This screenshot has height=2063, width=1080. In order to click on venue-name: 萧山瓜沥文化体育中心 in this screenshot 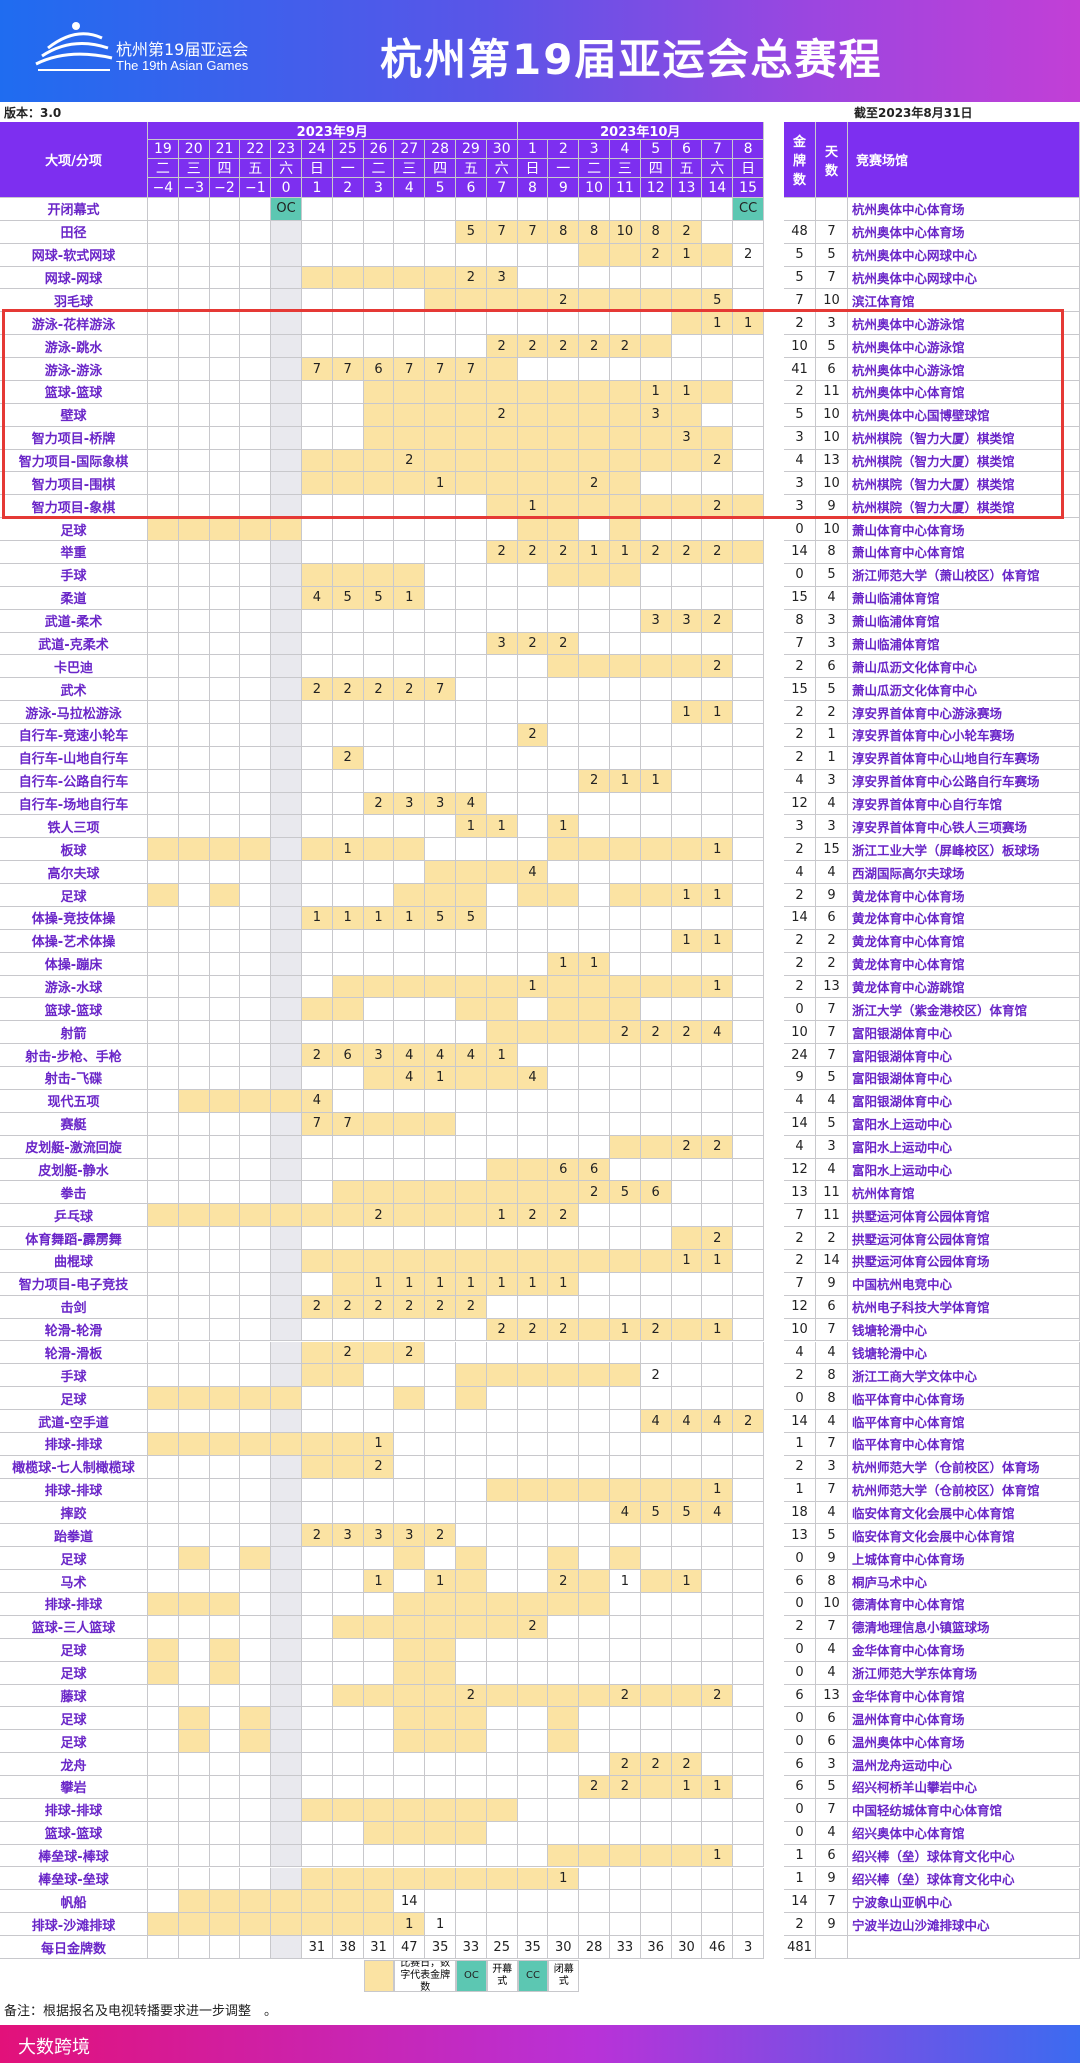, I will do `click(964, 690)`.